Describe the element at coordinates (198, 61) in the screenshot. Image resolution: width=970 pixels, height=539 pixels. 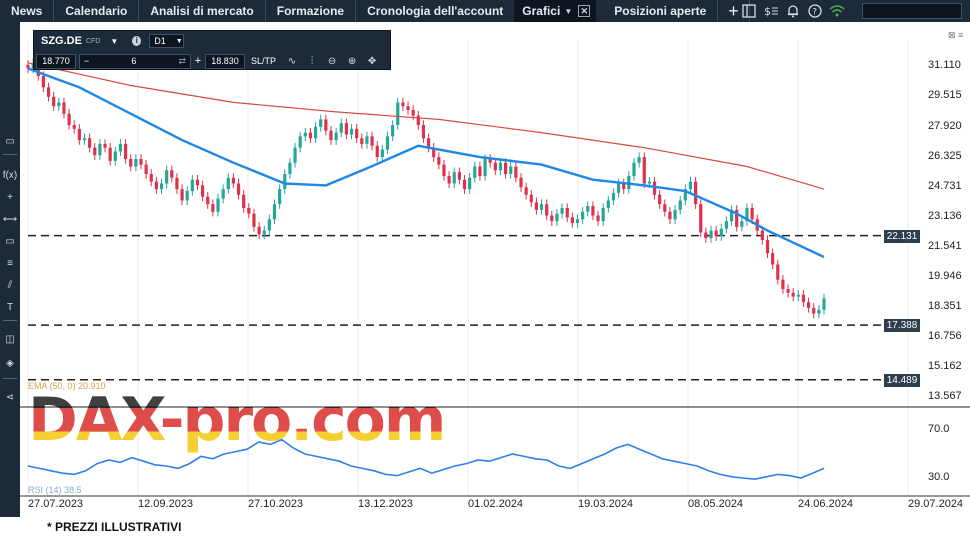
I see `plus-icon: +` at that location.